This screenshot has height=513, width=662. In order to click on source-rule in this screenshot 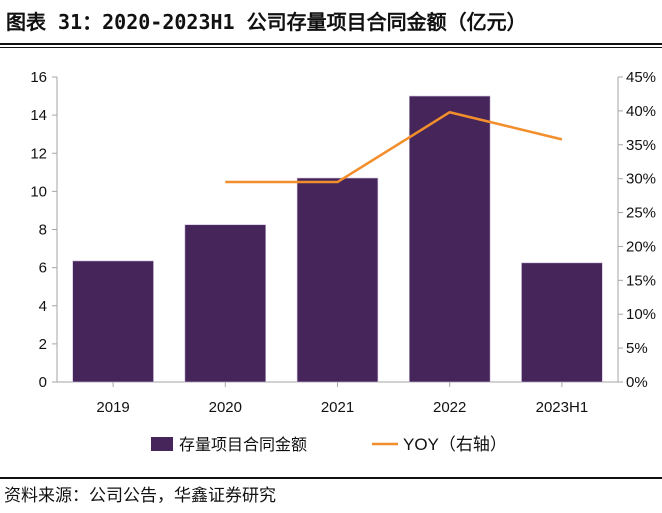, I will do `click(331, 478)`.